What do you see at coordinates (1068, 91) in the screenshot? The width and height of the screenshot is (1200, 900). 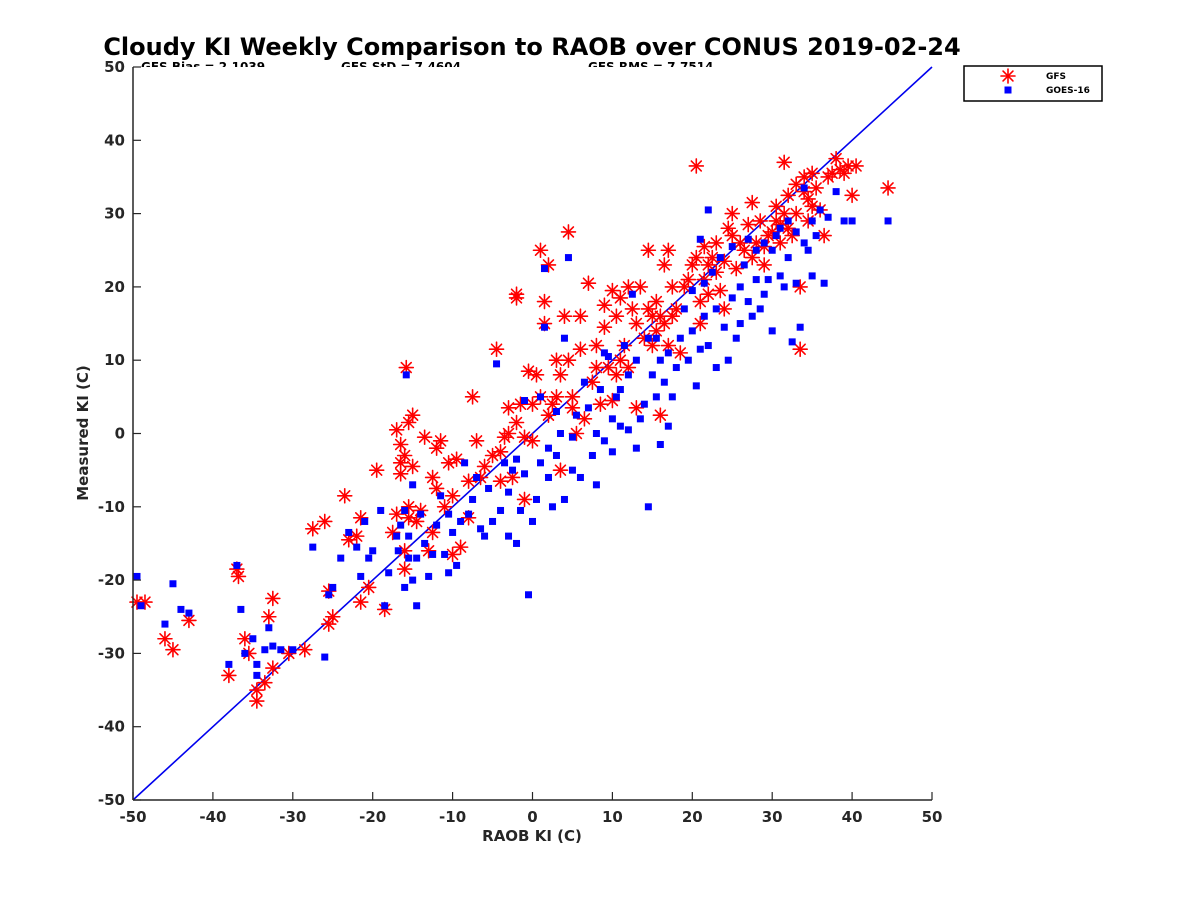 I see `legend-goes16-label: GOES-16` at bounding box center [1068, 91].